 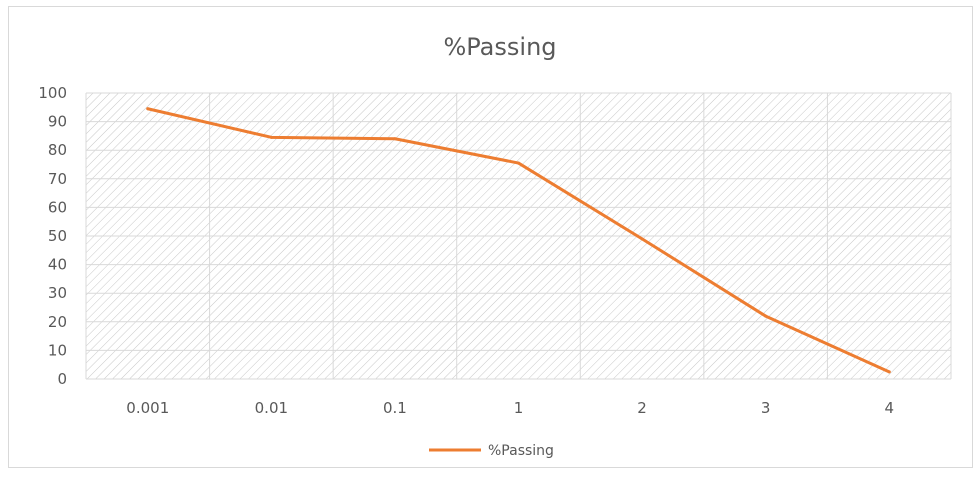 What do you see at coordinates (57, 236) in the screenshot?
I see `y-tick-label: 50` at bounding box center [57, 236].